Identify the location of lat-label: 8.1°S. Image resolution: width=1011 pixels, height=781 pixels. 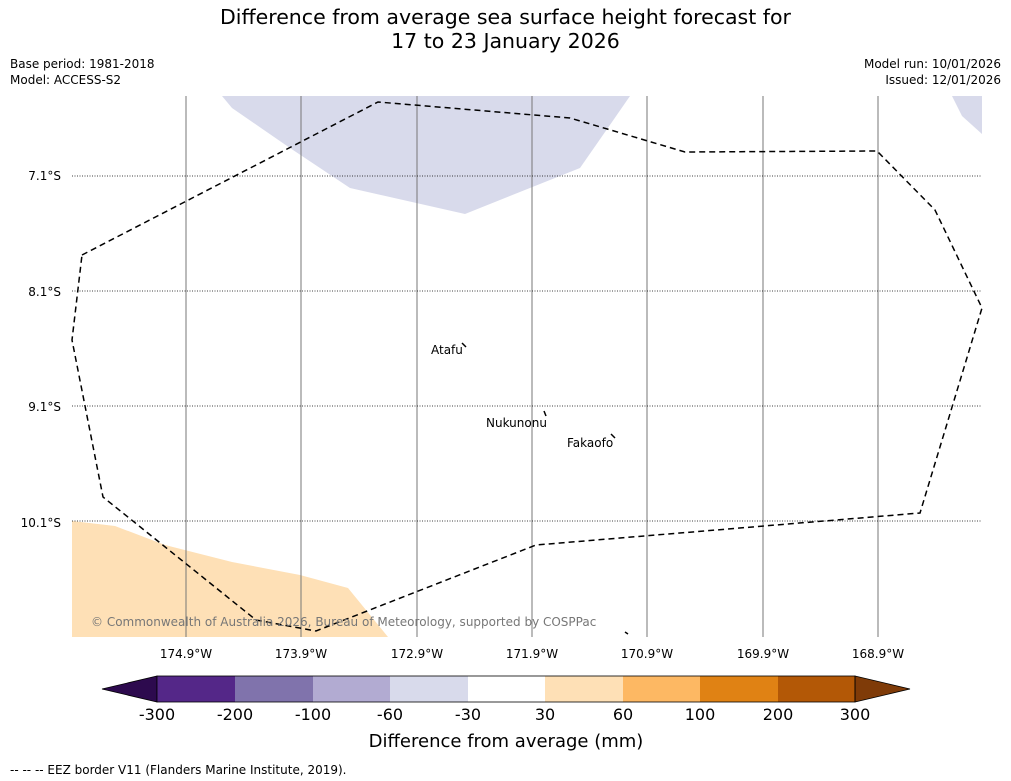
(44, 292).